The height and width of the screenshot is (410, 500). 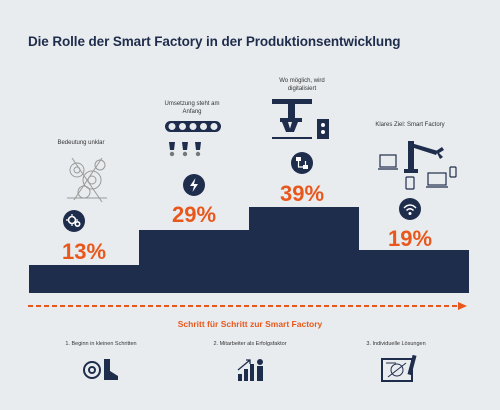 I want to click on stage-1-percent: 13%, so click(x=84, y=251).